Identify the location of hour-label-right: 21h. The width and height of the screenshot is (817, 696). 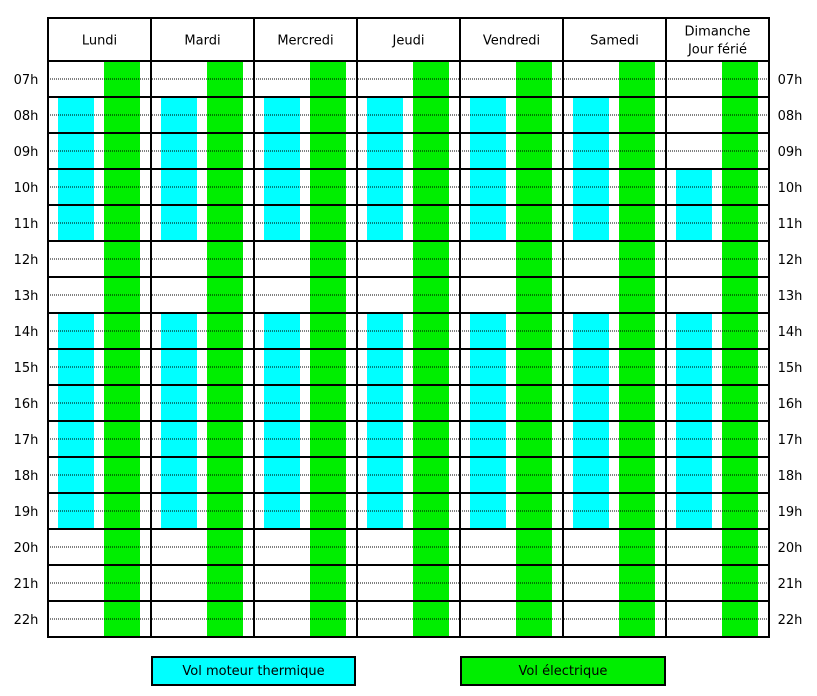
(790, 584).